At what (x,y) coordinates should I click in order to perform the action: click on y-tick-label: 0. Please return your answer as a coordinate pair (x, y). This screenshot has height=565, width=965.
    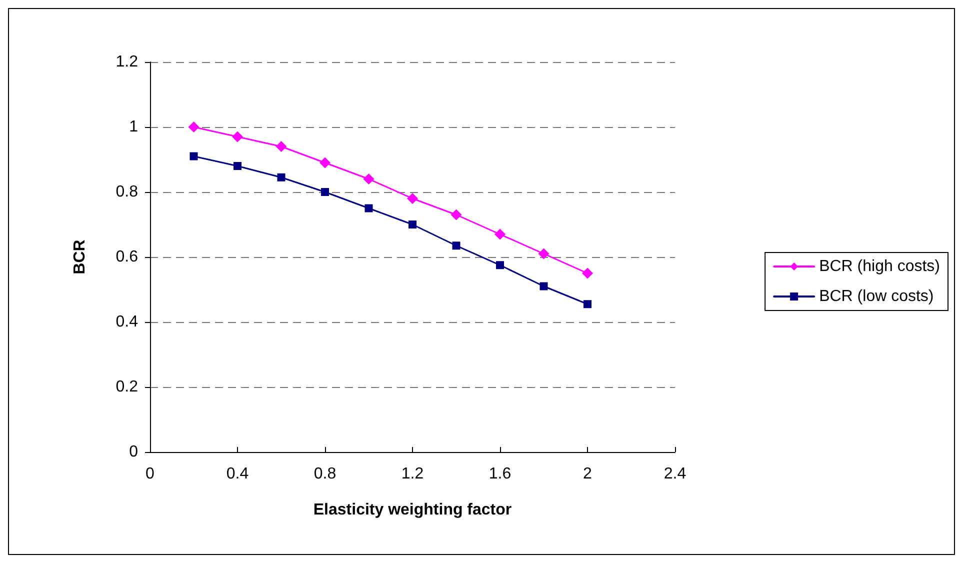
    Looking at the image, I should click on (133, 452).